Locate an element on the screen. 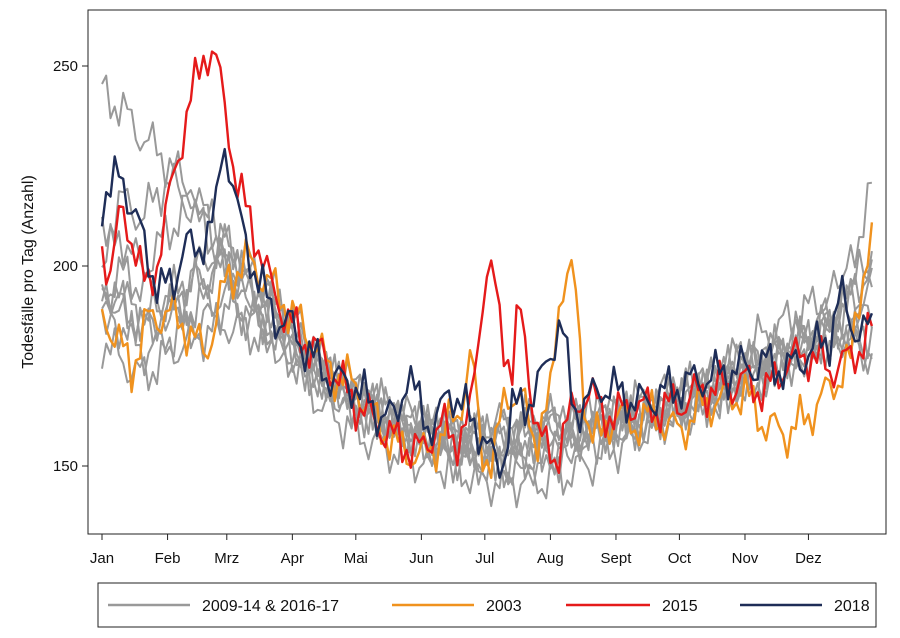  x-tick-label: Mai is located at coordinates (356, 558).